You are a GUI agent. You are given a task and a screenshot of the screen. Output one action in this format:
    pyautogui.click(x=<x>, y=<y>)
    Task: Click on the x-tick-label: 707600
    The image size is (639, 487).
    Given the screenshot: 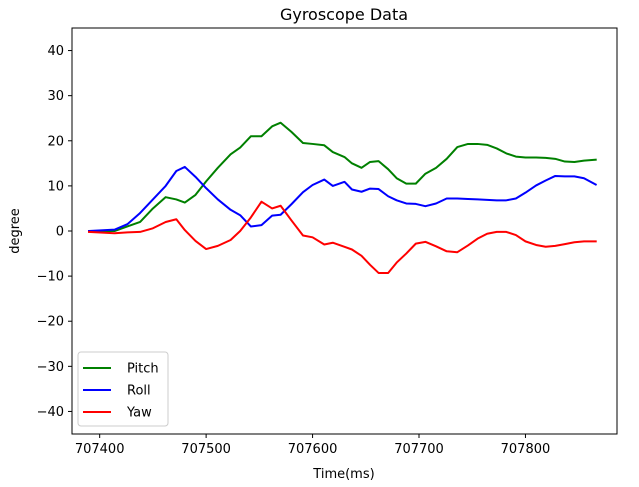 What is the action you would take?
    pyautogui.click(x=313, y=449)
    